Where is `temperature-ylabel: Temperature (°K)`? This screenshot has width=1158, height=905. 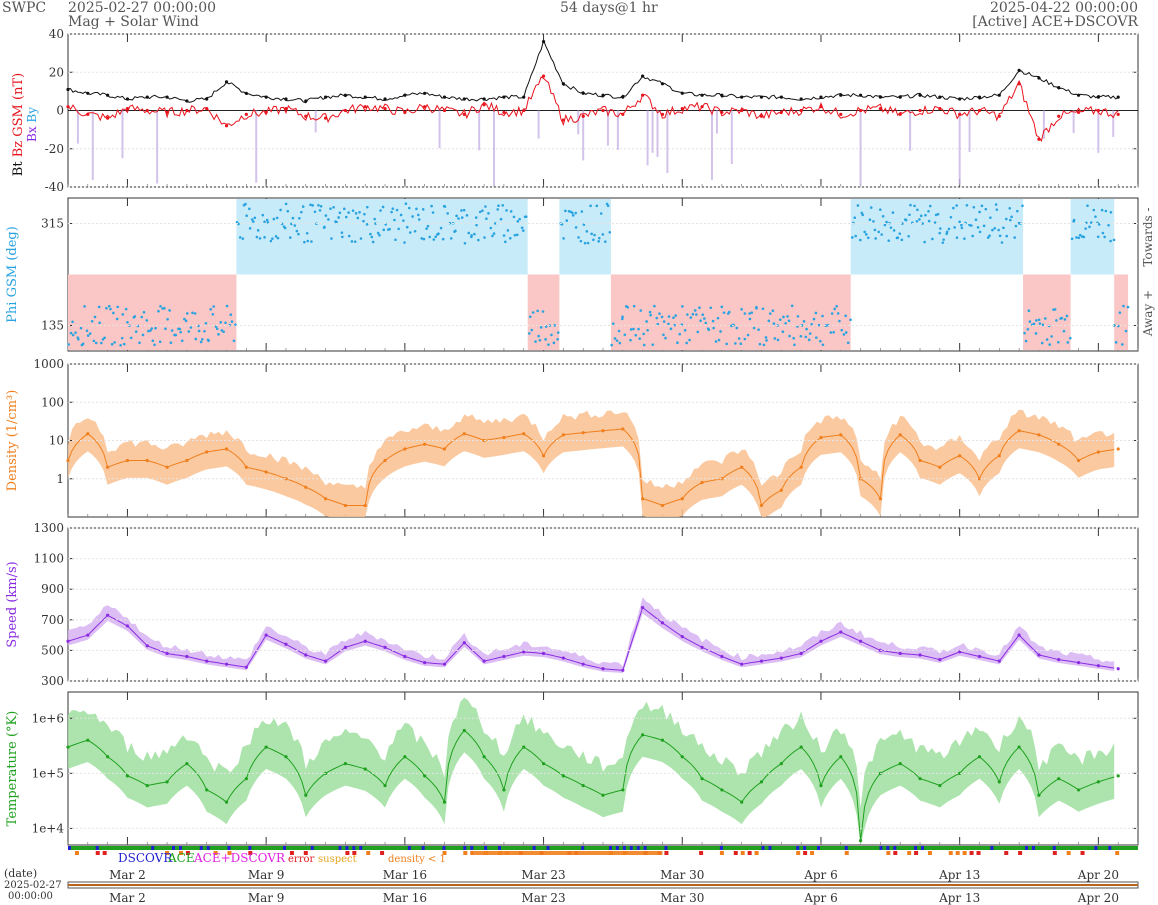 temperature-ylabel: Temperature (°K) is located at coordinates (12, 769).